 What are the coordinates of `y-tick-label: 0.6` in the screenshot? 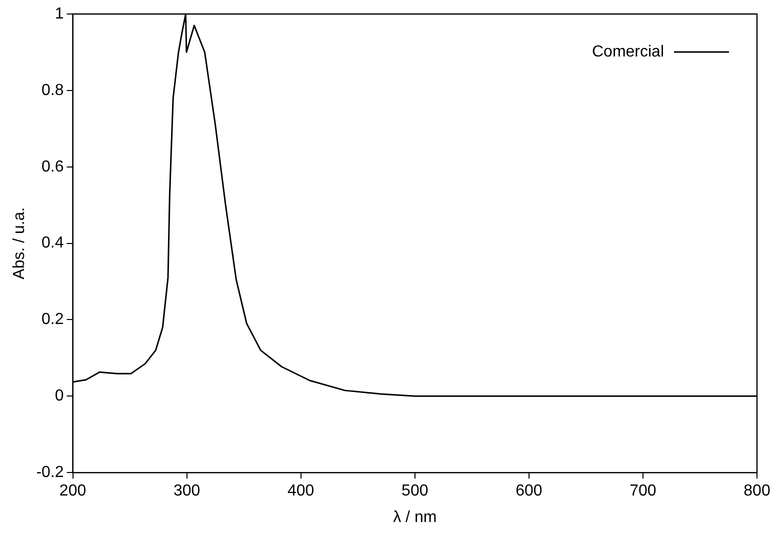 It's located at (53, 167).